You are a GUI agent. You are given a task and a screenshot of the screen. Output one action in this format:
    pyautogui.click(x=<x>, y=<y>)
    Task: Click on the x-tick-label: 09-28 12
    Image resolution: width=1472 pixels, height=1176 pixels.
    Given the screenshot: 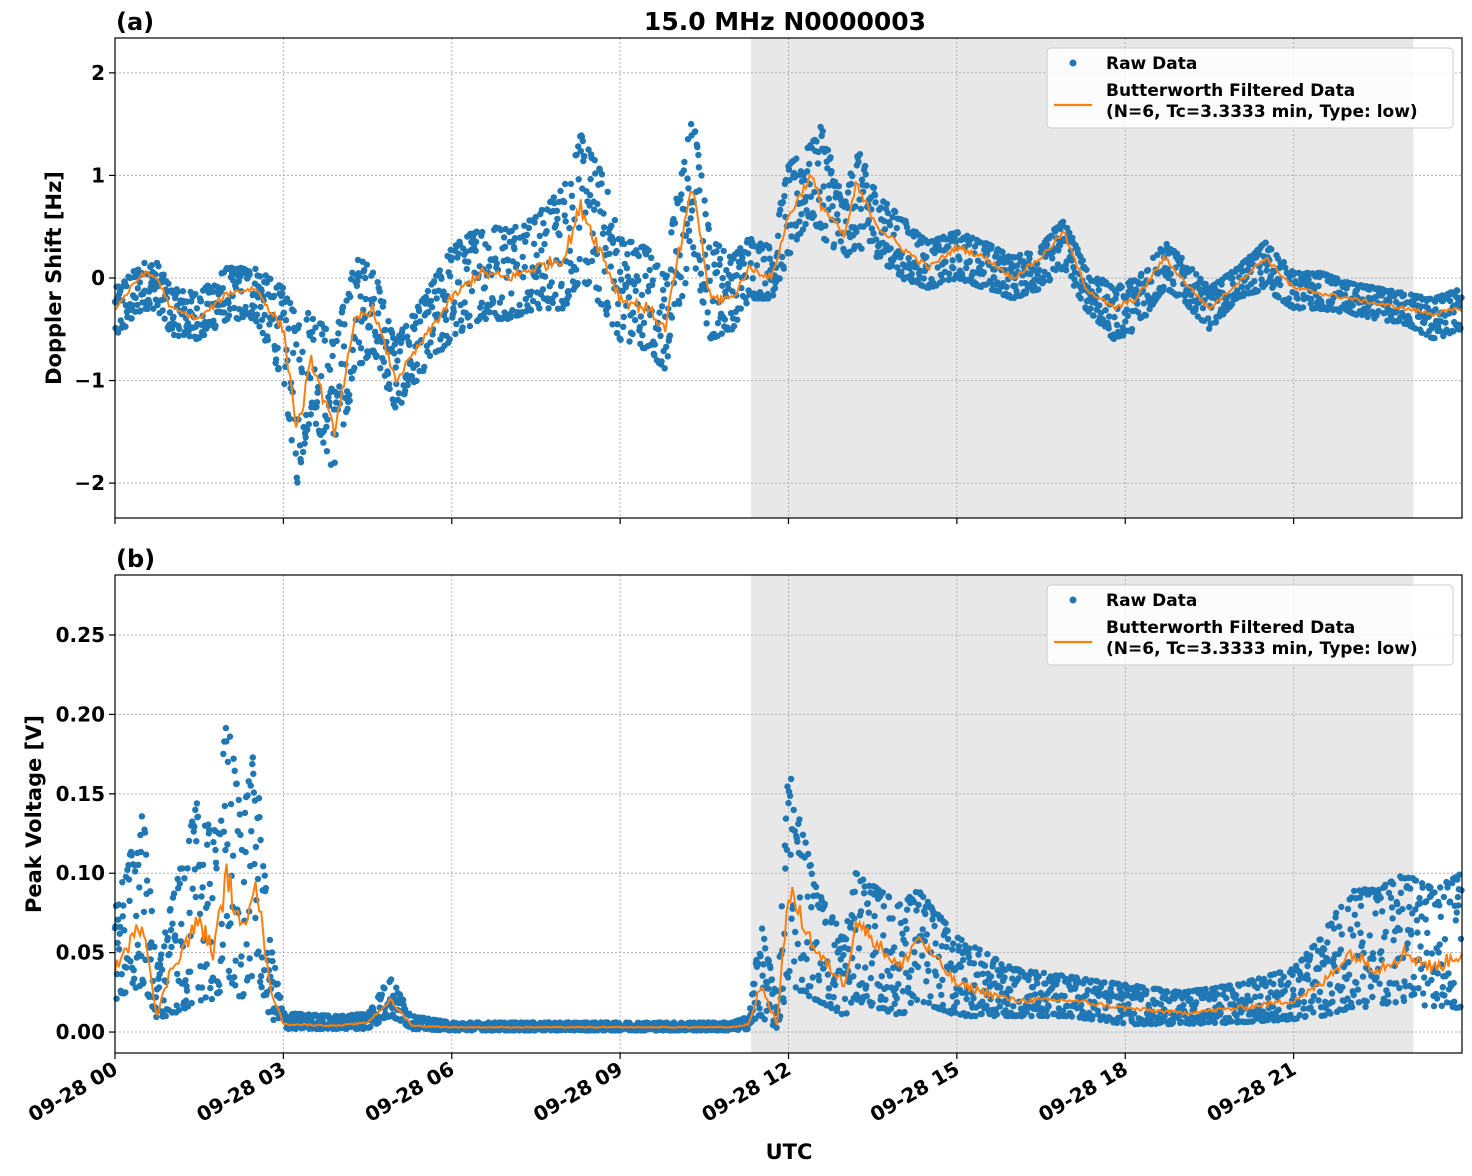 What is the action you would take?
    pyautogui.click(x=746, y=1092)
    